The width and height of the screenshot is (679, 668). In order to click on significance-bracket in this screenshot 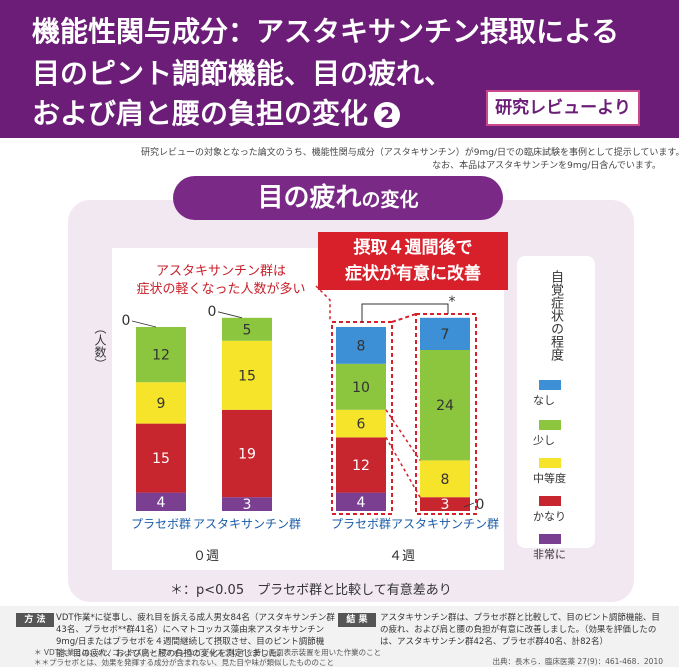, I will do `click(405, 312)`.